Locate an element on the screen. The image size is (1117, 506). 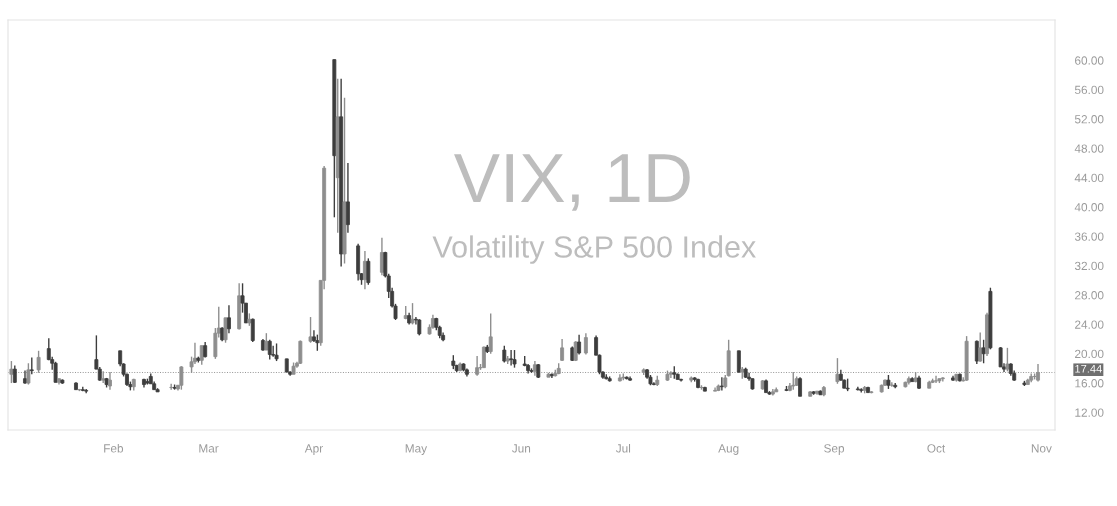
y-tick-label: 56.00 is located at coordinates (1089, 90).